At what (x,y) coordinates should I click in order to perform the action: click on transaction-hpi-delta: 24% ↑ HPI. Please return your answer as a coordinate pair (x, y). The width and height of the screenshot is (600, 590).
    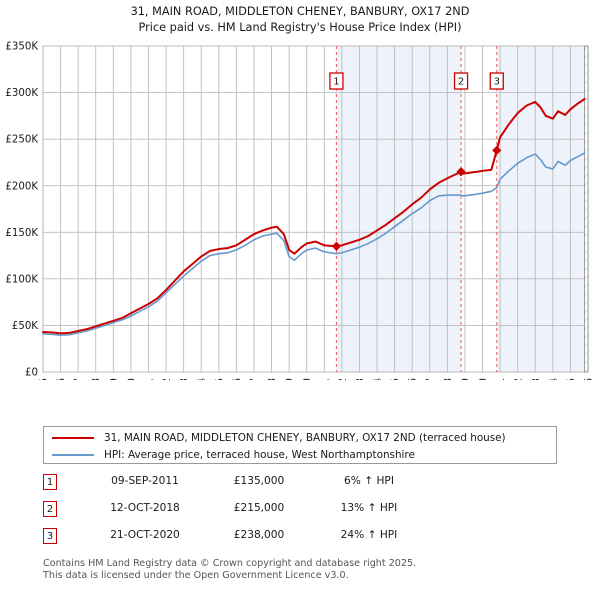
    Looking at the image, I should click on (369, 535).